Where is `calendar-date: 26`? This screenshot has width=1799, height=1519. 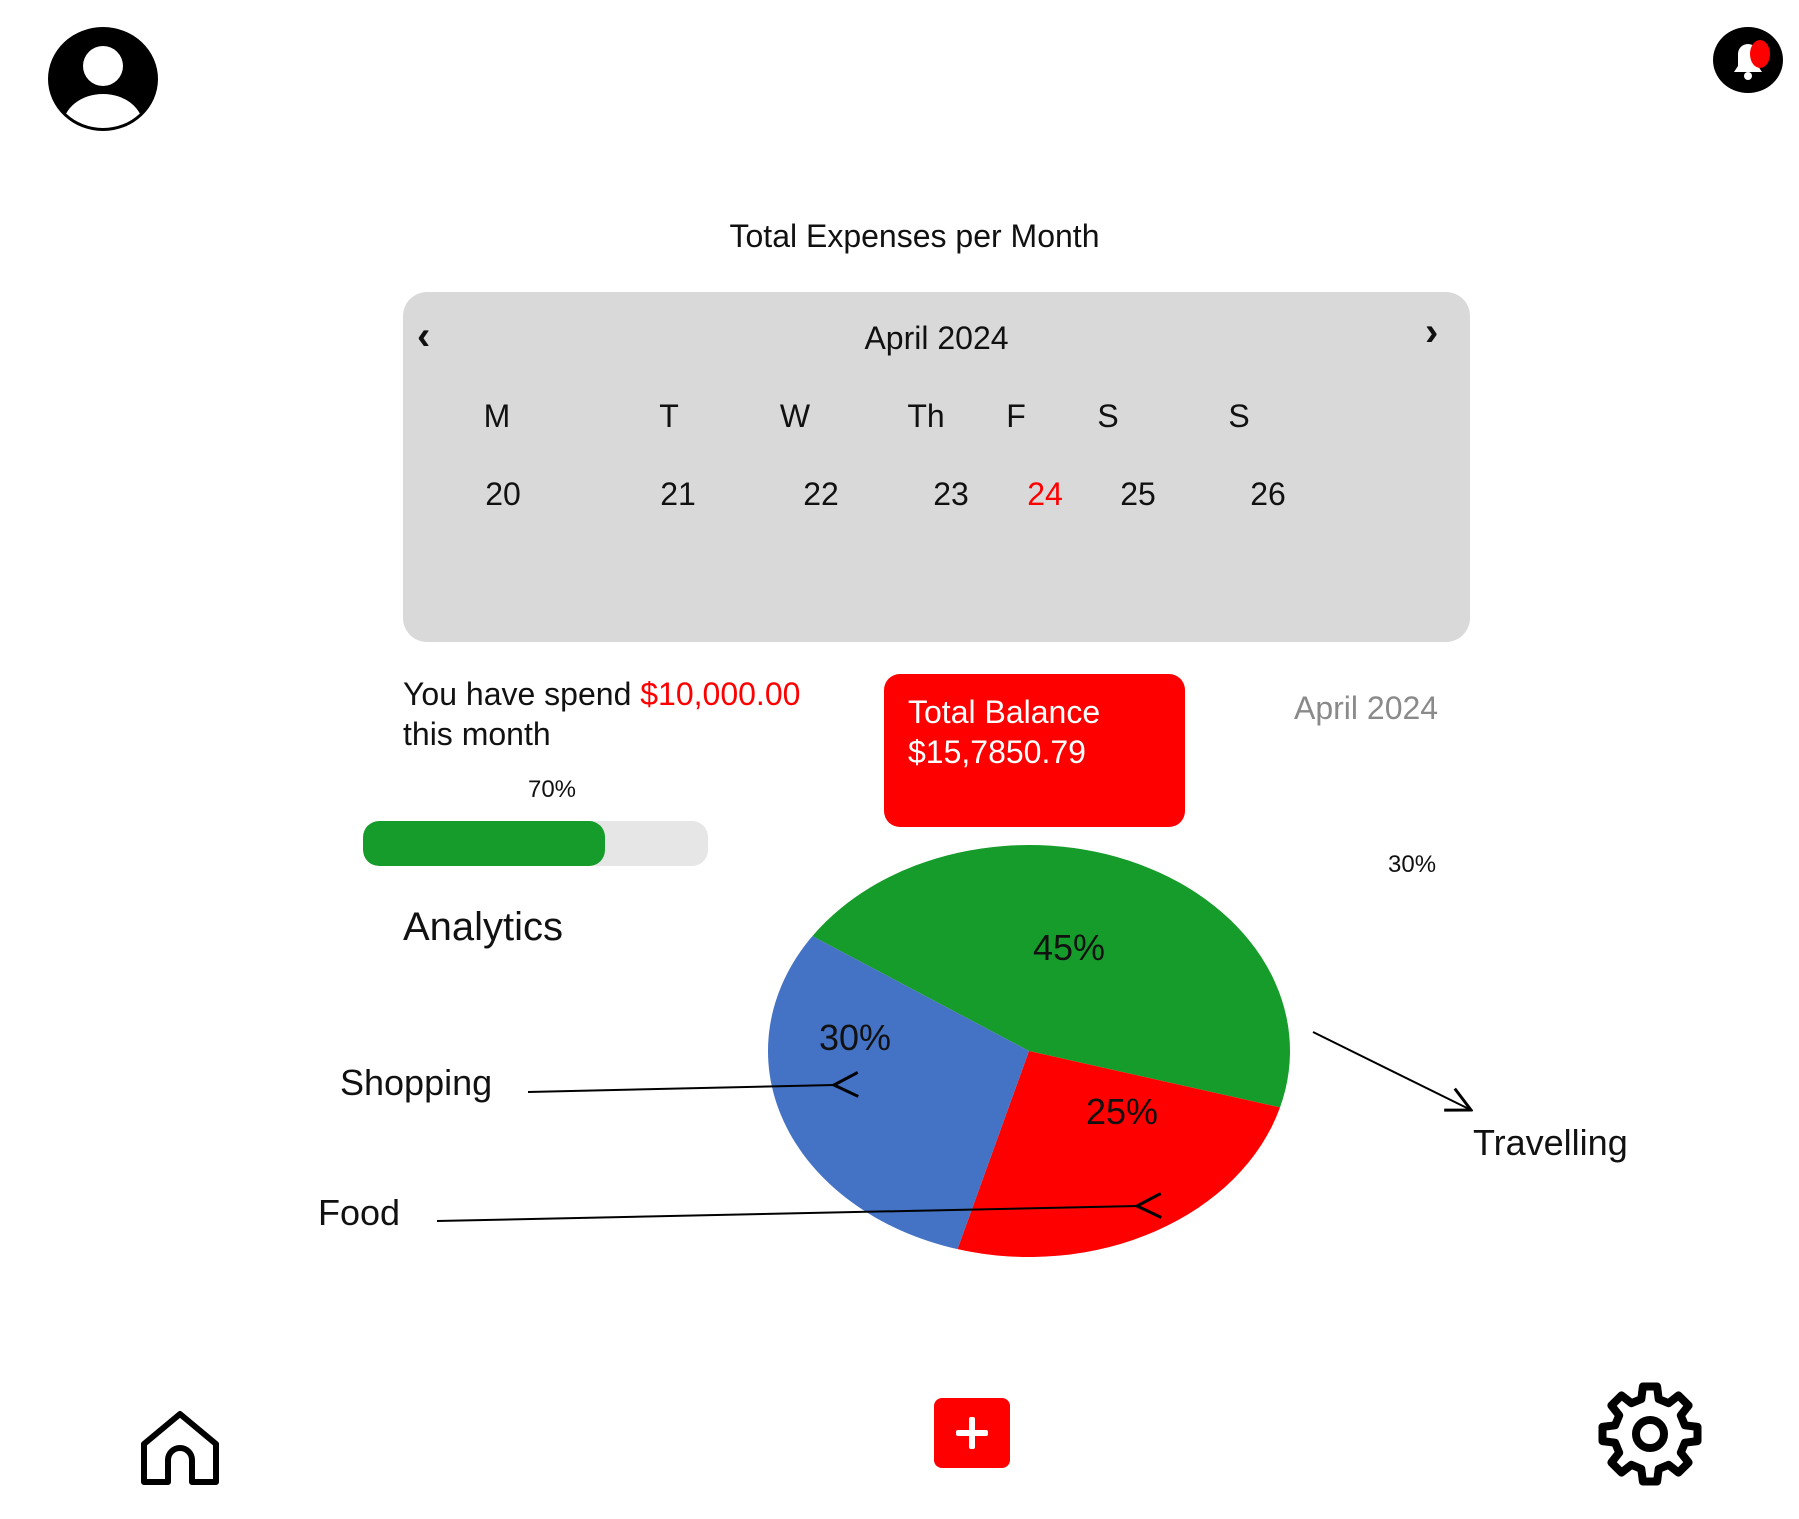 calendar-date: 26 is located at coordinates (1268, 494).